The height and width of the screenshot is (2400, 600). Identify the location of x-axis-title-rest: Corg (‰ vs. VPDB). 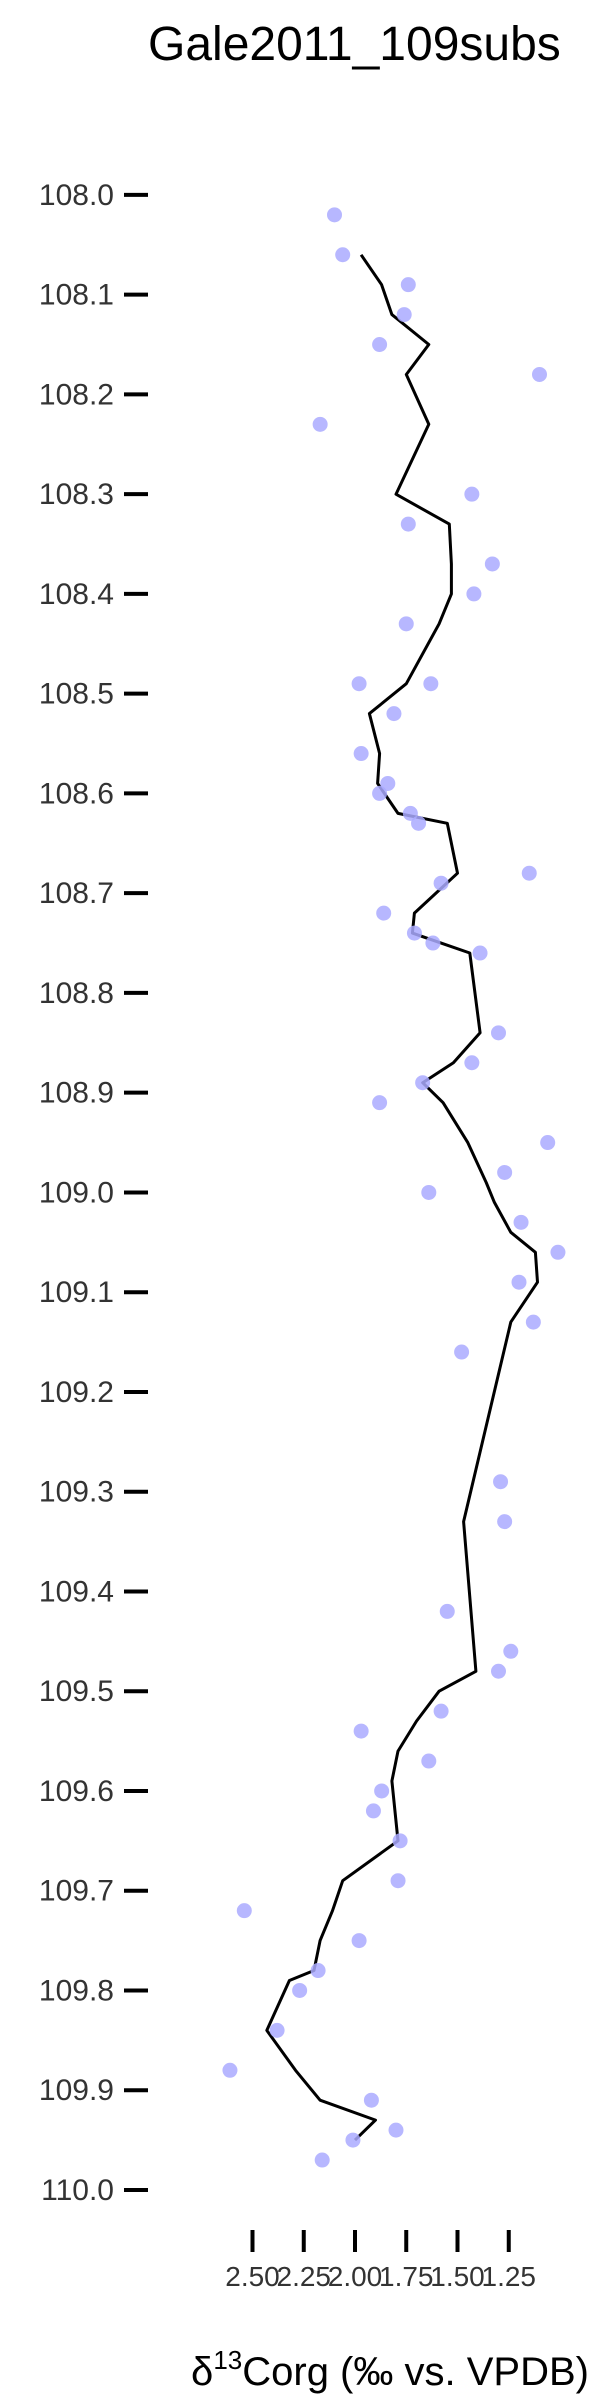
(415, 2372).